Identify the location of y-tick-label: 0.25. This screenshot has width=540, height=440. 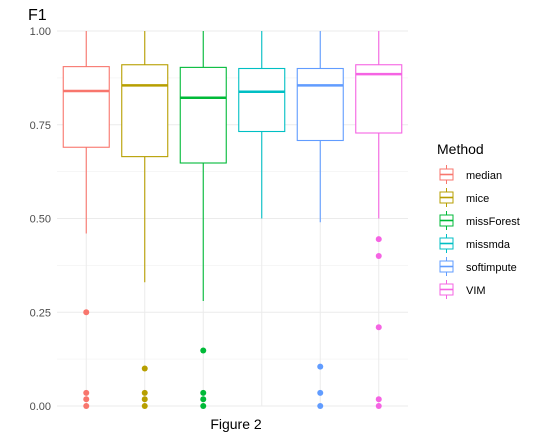
(40, 313).